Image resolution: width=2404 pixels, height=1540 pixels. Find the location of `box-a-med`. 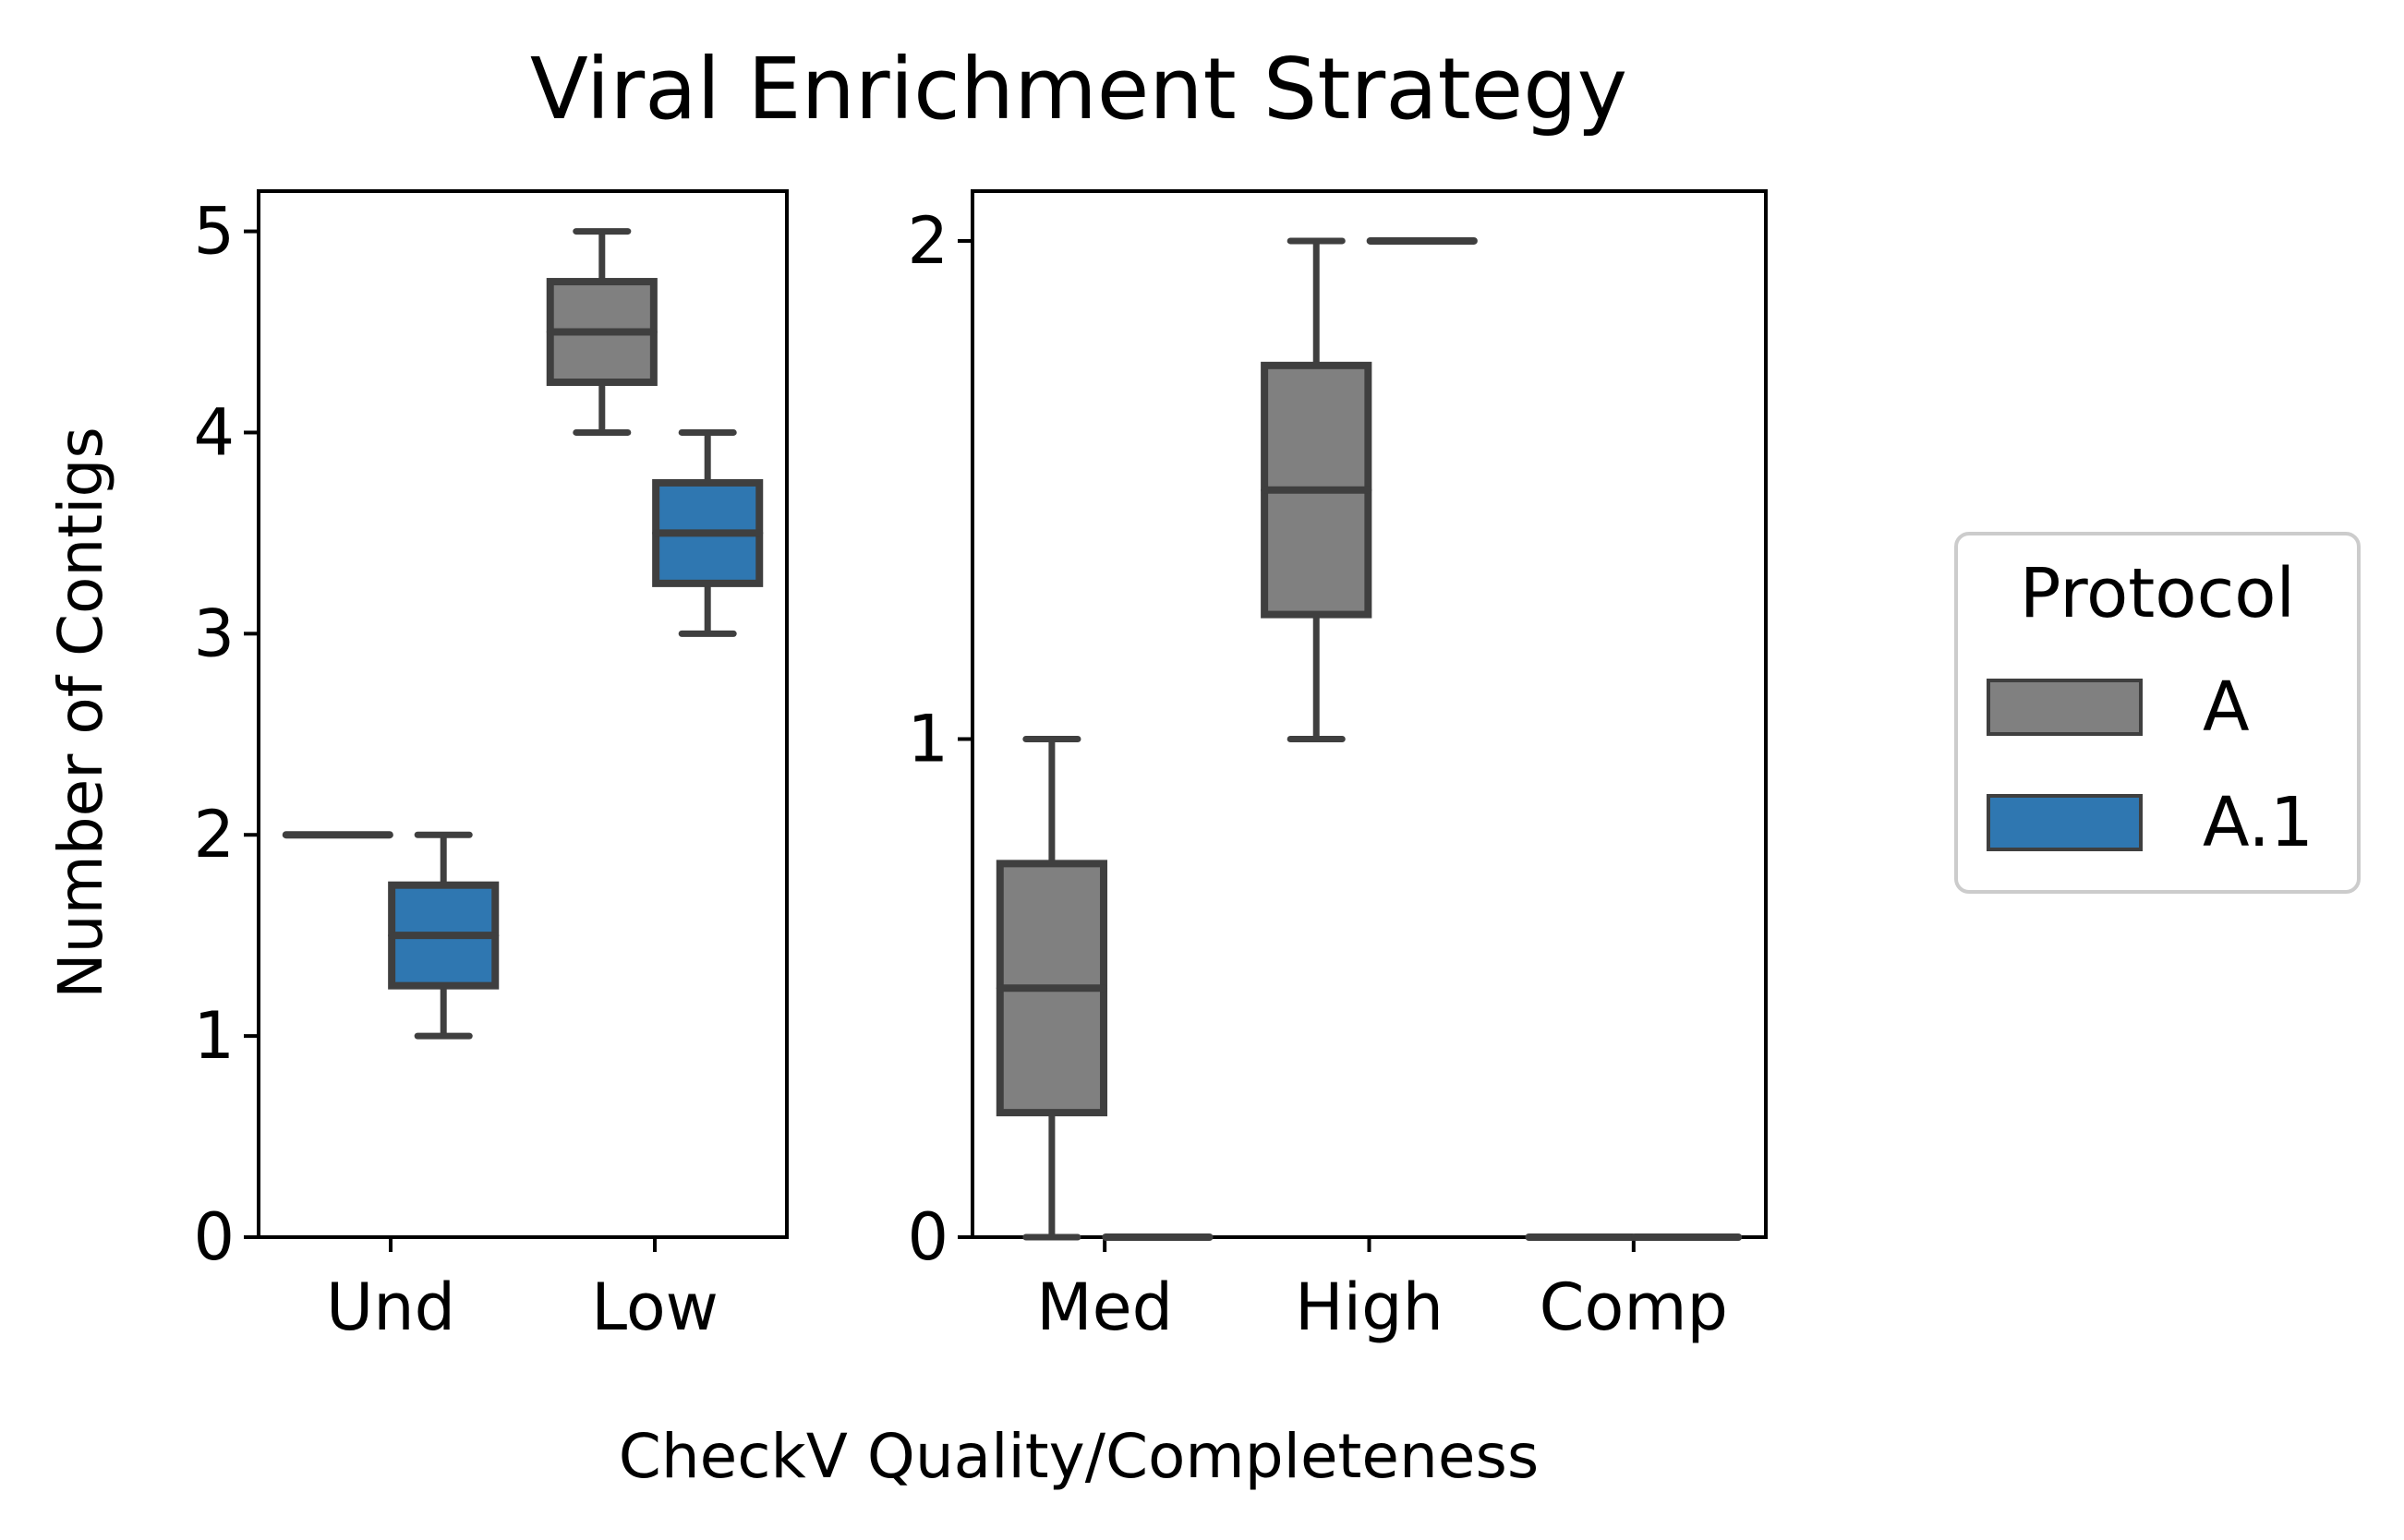

box-a-med is located at coordinates (1052, 988).